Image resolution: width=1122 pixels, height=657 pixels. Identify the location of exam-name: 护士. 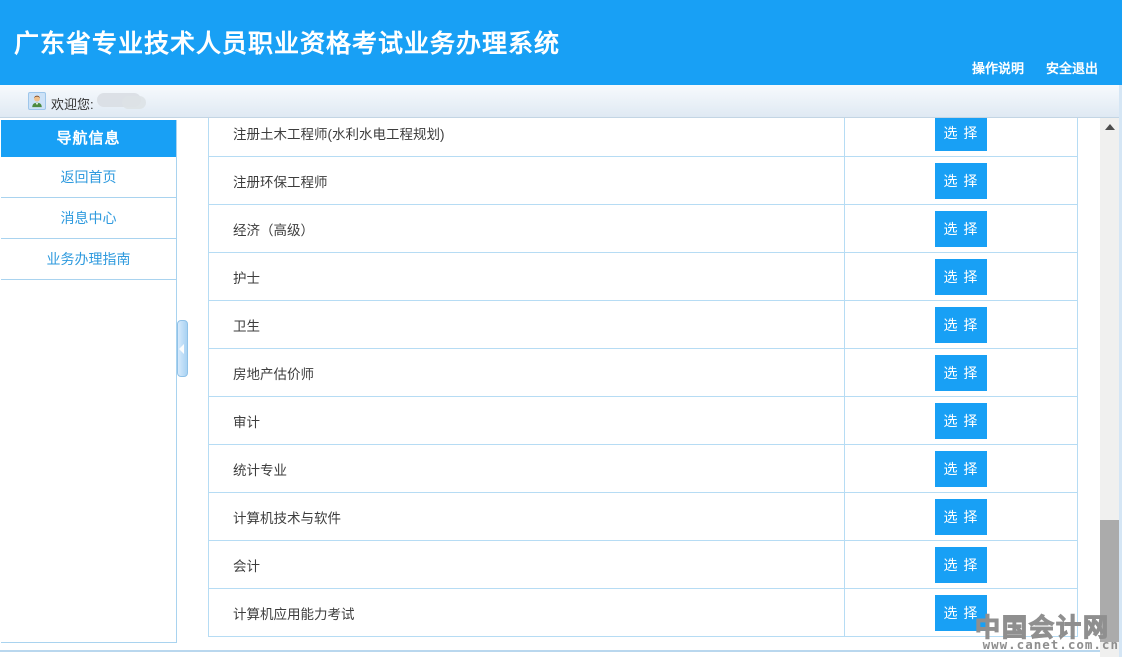
(246, 278).